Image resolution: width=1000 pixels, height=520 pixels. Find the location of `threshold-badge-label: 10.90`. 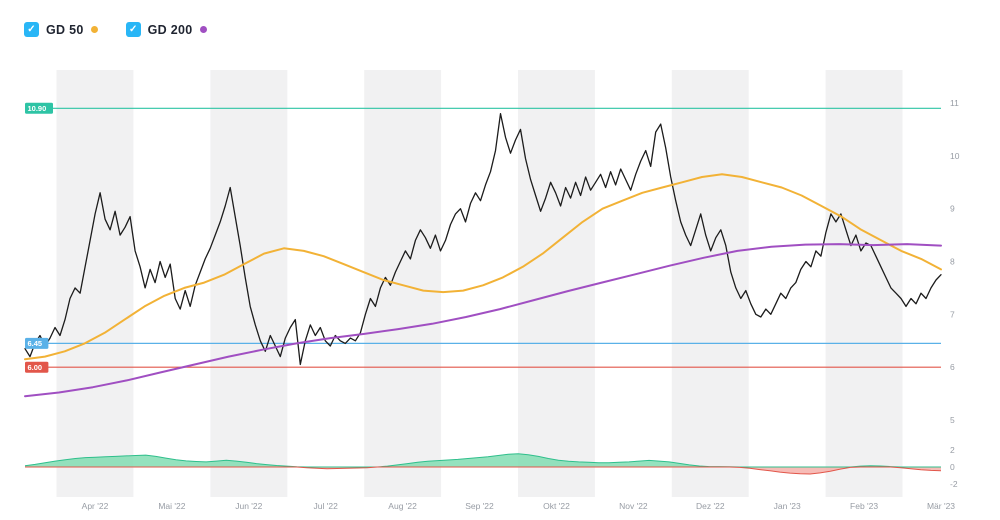

threshold-badge-label: 10.90 is located at coordinates (37, 108).